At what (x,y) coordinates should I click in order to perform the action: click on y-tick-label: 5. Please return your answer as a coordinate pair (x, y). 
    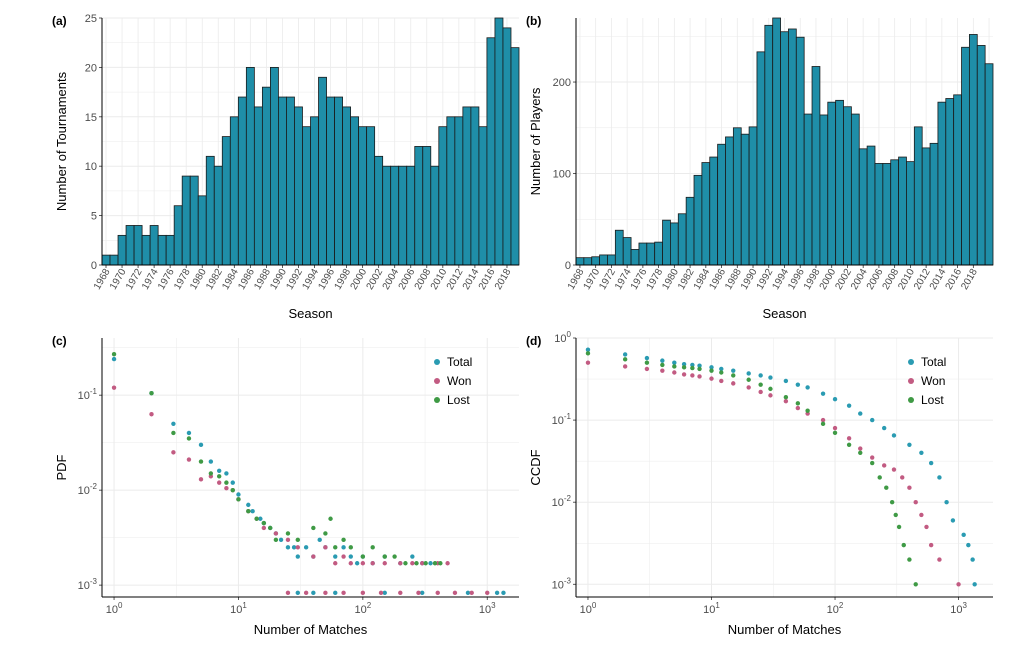
    Looking at the image, I should click on (94, 217).